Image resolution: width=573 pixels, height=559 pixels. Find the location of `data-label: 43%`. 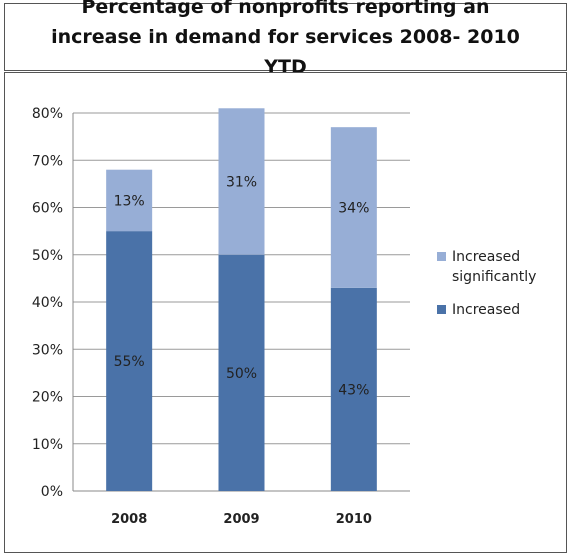

data-label: 43% is located at coordinates (353, 390).